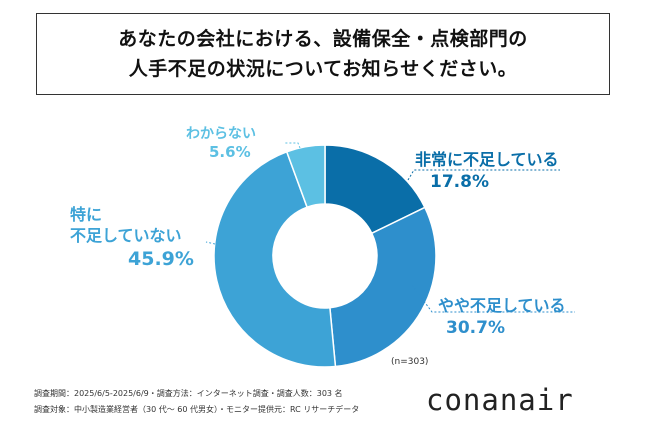 The width and height of the screenshot is (650, 434). Describe the element at coordinates (305, 176) in the screenshot. I see `slice-unknown` at that location.